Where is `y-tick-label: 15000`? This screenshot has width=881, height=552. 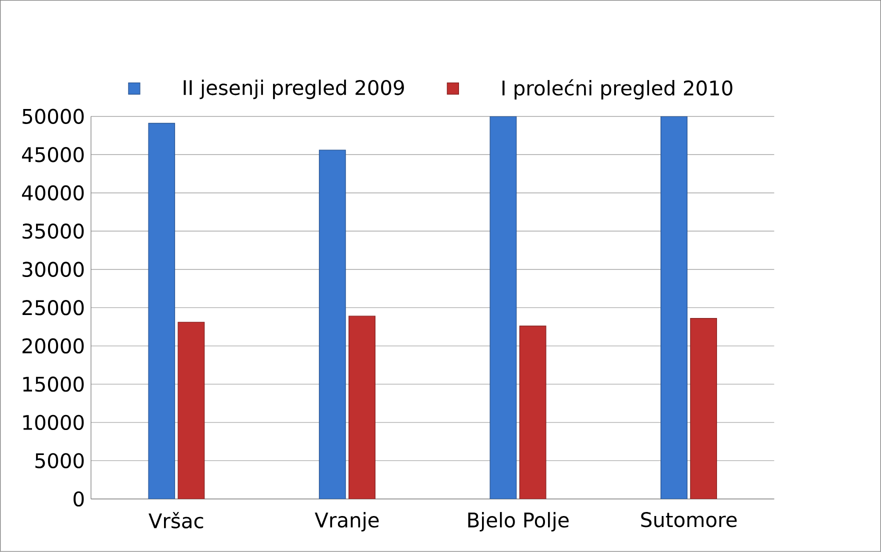
y-tick-label: 15000 is located at coordinates (53, 384).